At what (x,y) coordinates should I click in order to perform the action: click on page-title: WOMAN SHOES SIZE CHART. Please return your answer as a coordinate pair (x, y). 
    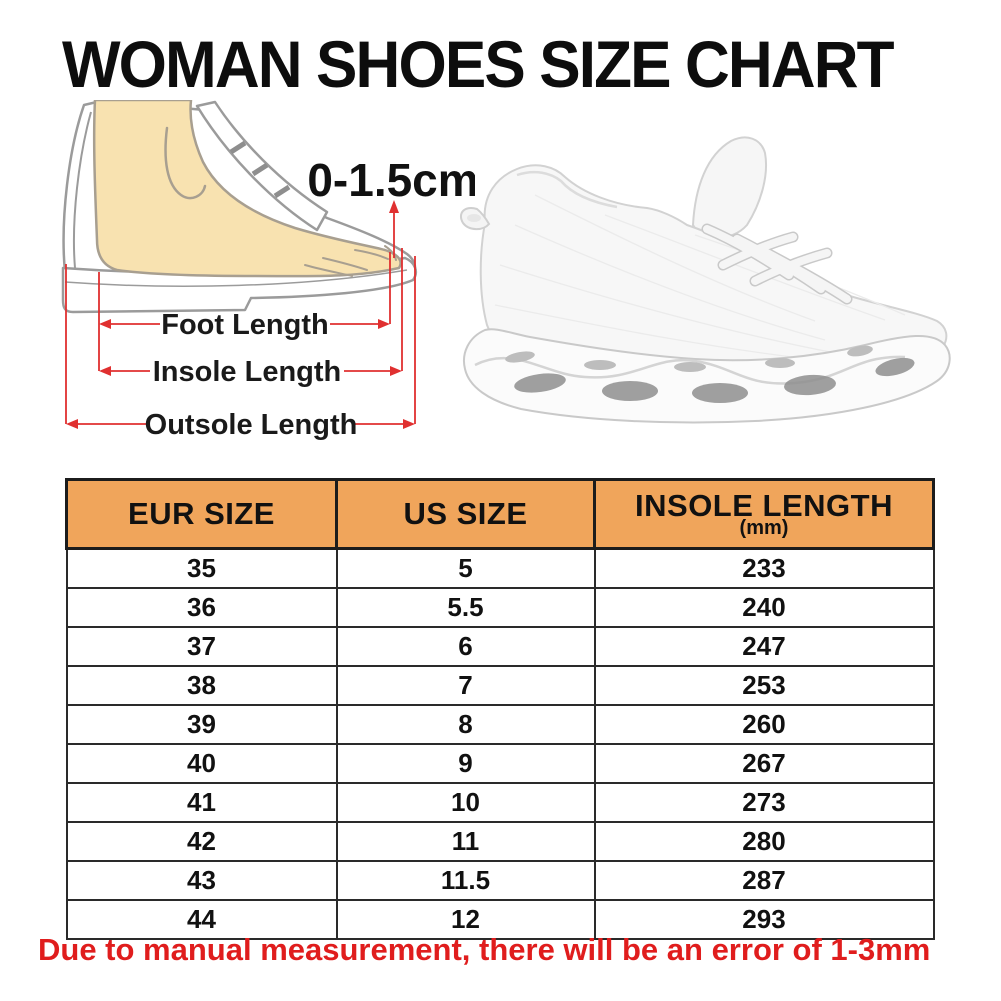
    Looking at the image, I should click on (478, 64).